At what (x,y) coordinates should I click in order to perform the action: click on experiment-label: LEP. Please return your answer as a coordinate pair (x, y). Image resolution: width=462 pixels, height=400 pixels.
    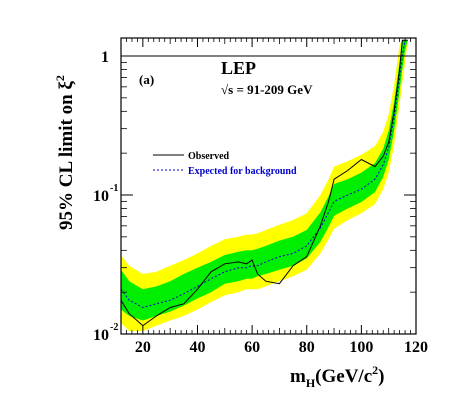
    Looking at the image, I should click on (238, 68).